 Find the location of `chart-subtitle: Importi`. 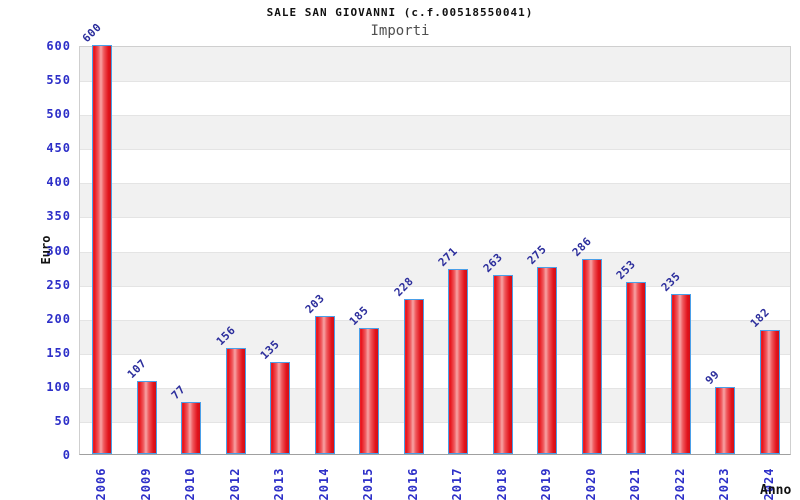

chart-subtitle: Importi is located at coordinates (400, 31).